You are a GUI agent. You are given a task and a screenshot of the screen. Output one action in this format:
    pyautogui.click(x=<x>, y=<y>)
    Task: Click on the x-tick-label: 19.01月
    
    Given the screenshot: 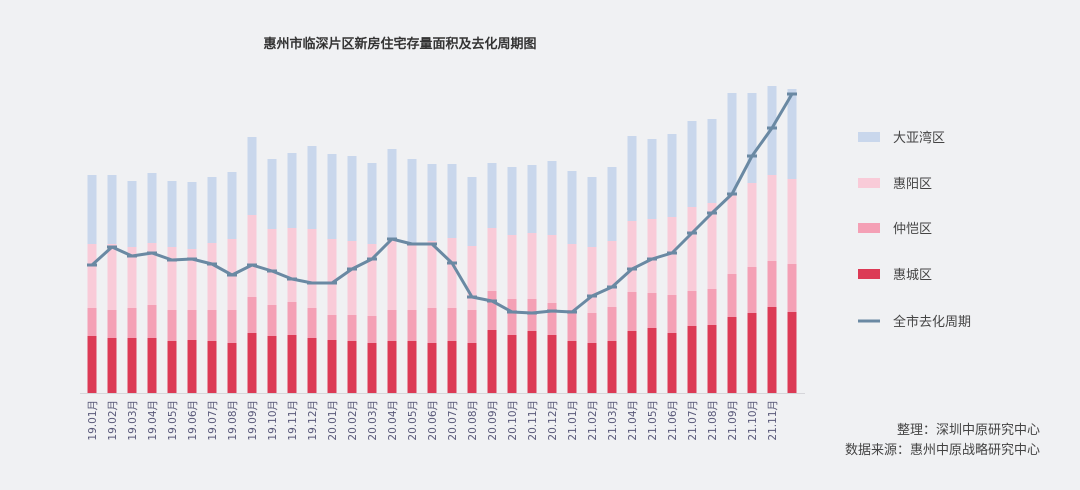 What is the action you would take?
    pyautogui.click(x=93, y=420)
    